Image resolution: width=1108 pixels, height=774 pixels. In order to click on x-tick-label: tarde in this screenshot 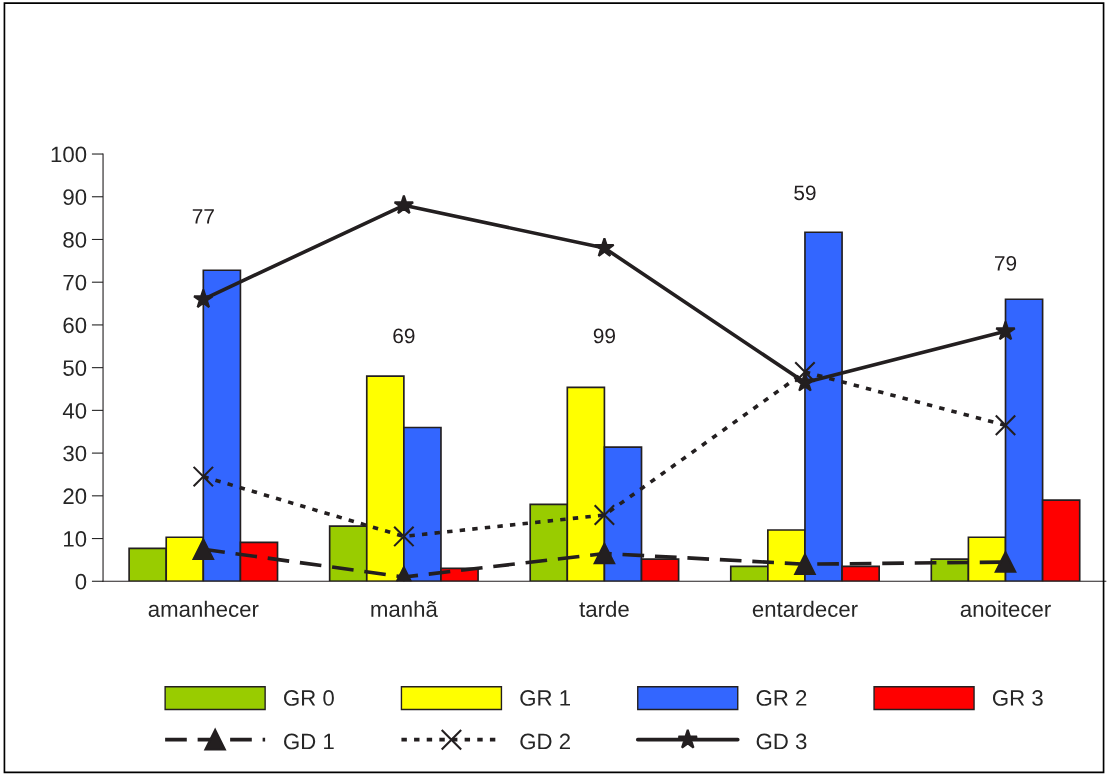, I will do `click(604, 609)`.